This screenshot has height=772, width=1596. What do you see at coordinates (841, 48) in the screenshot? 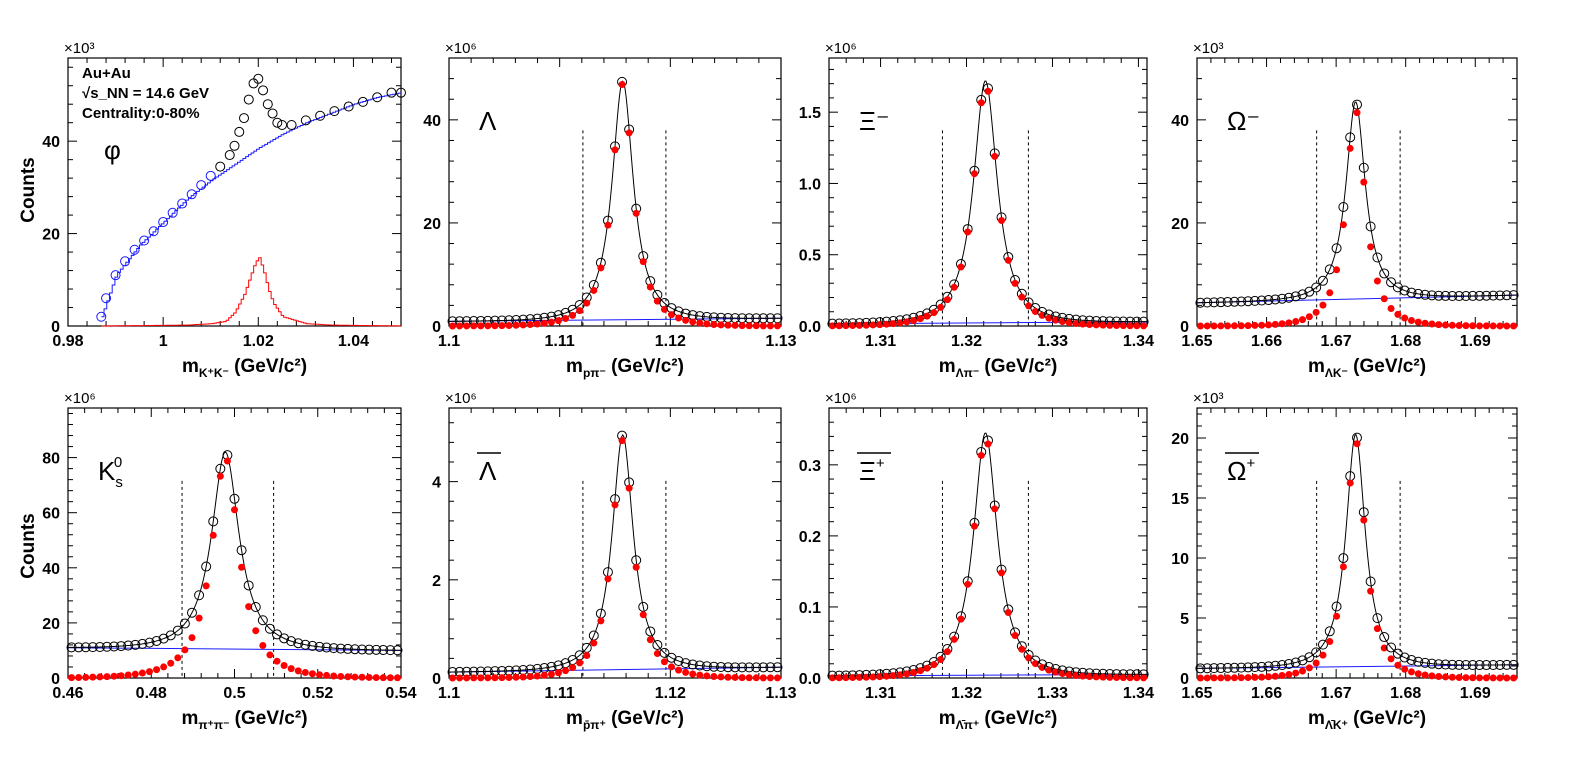
I see `axis-exponent: ×10⁶` at bounding box center [841, 48].